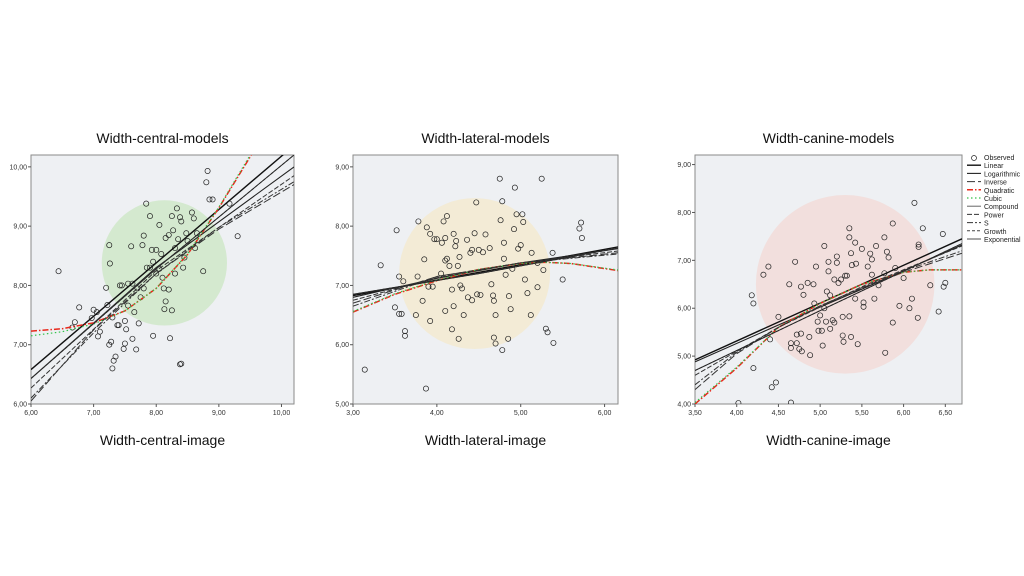  I want to click on x-tick-label: 5,50, so click(862, 413).